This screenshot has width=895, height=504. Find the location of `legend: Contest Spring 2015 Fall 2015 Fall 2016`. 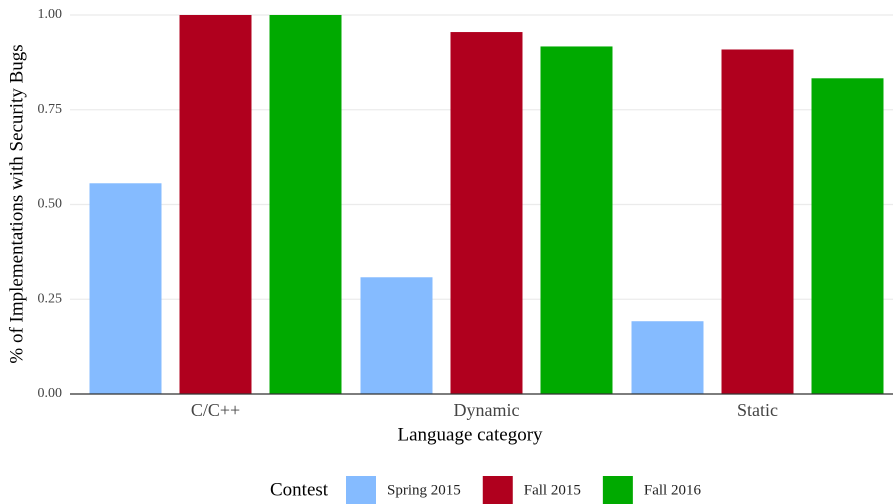

legend: Contest Spring 2015 Fall 2015 Fall 2016 is located at coordinates (485, 490).